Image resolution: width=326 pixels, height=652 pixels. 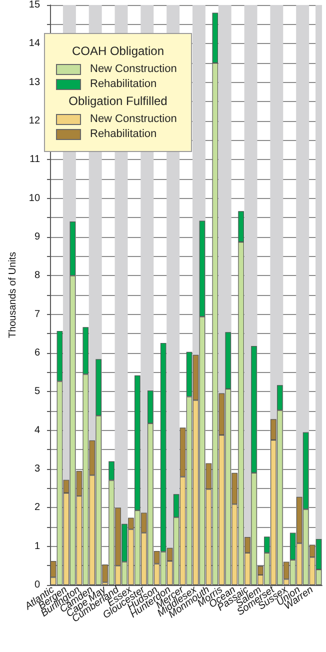 What do you see at coordinates (37, 430) in the screenshot?
I see `y-tick-label: 4` at bounding box center [37, 430].